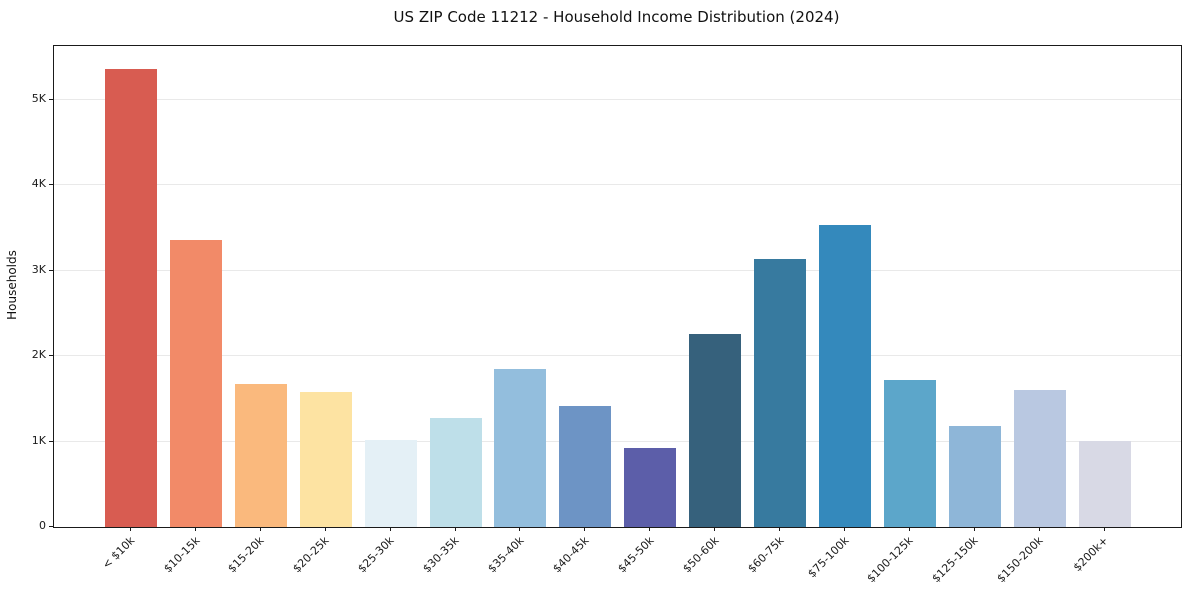  What do you see at coordinates (1090, 554) in the screenshot?
I see `x-tick-label: $200k+` at bounding box center [1090, 554].